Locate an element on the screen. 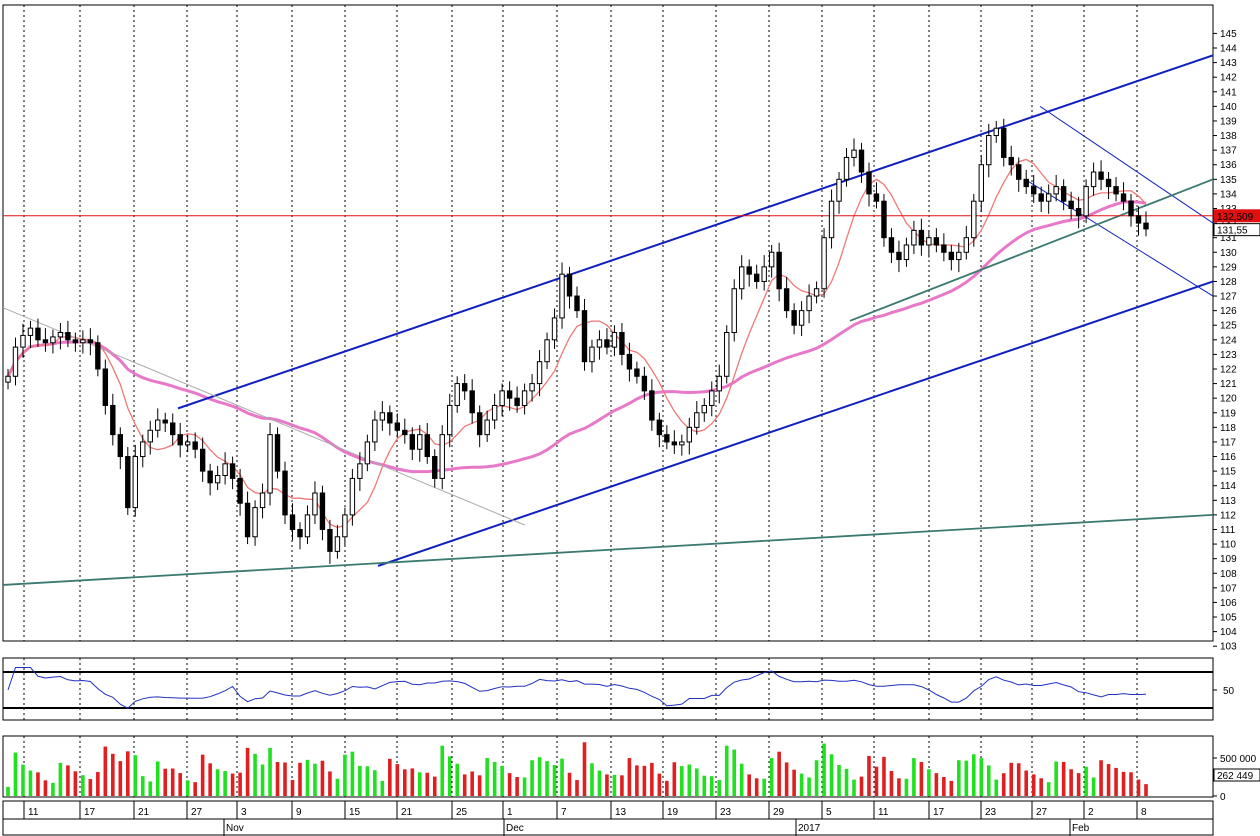  y-tick-label: 113 is located at coordinates (1228, 501).